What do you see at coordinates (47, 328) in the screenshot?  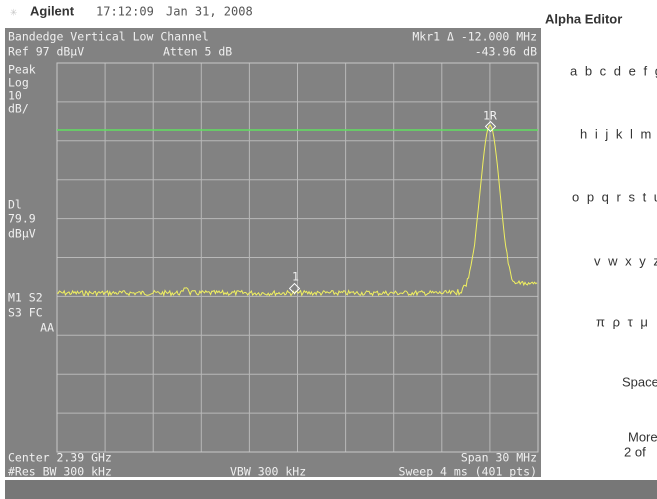 I see `left-label: AA` at bounding box center [47, 328].